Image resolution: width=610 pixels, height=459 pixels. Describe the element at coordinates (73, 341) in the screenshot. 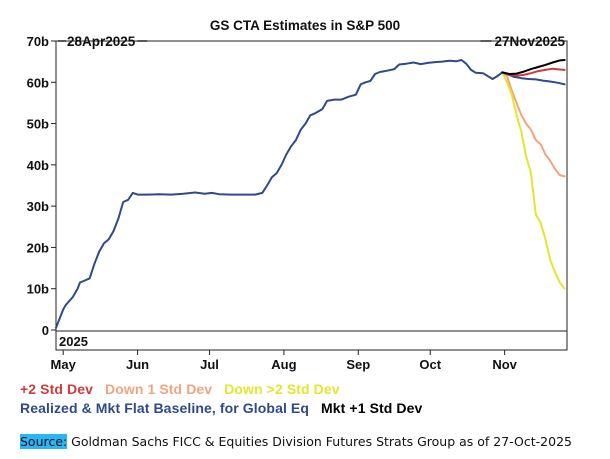

I see `year-label: 2025` at that location.